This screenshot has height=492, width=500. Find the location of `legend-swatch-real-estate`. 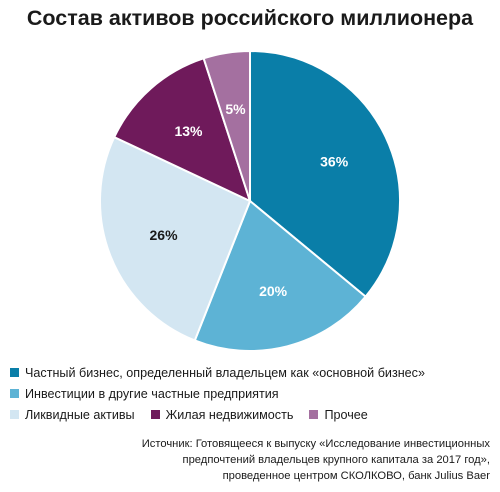

legend-swatch-real-estate is located at coordinates (155, 414).